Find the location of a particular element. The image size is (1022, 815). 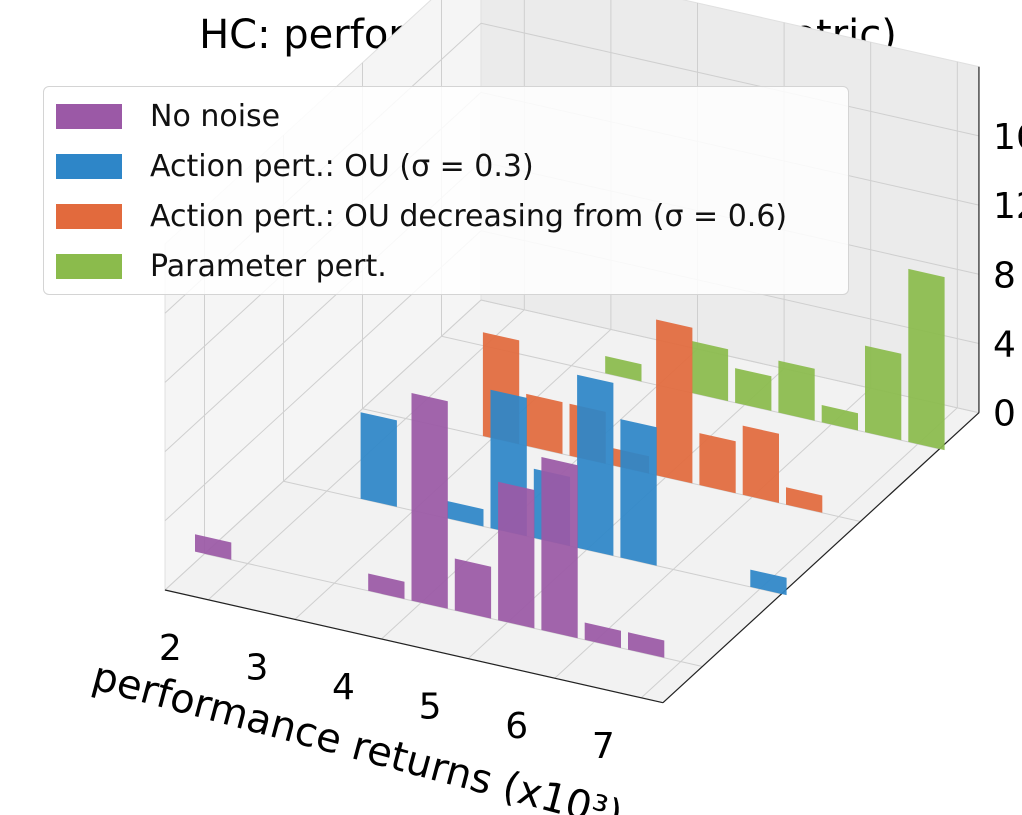

legend-item: Action pert.: OU (σ = 0.3) is located at coordinates (295, 166).